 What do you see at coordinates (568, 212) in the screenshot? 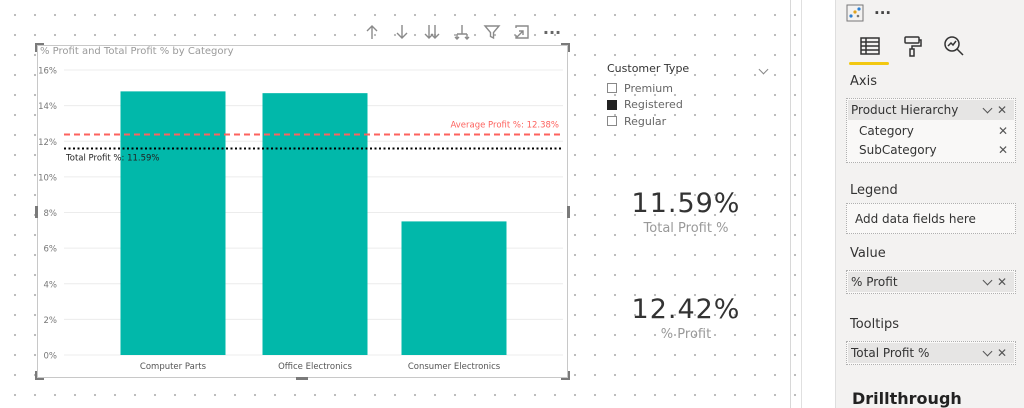
I see `resize-handle-right` at bounding box center [568, 212].